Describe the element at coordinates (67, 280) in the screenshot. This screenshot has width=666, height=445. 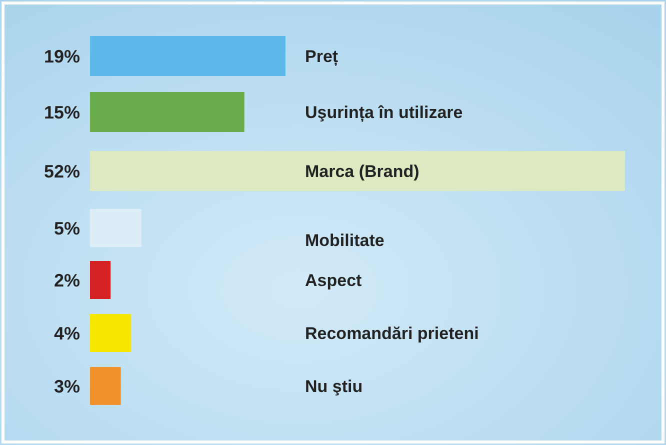
I see `data-label: 2%` at that location.